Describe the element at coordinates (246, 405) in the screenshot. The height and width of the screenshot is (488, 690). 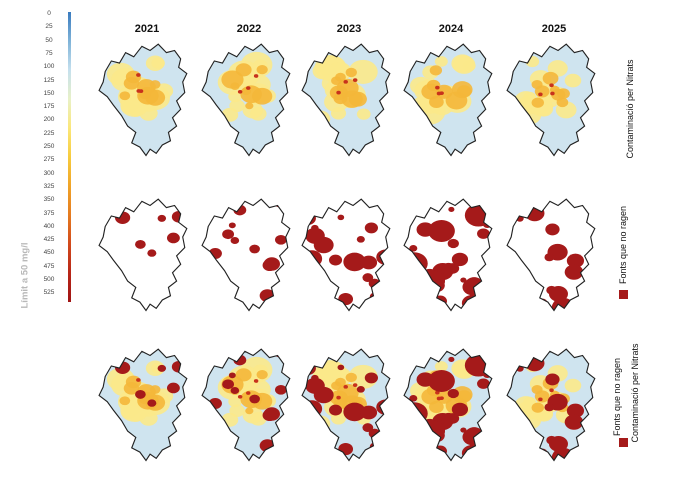
I see `map-2022-row3` at that location.